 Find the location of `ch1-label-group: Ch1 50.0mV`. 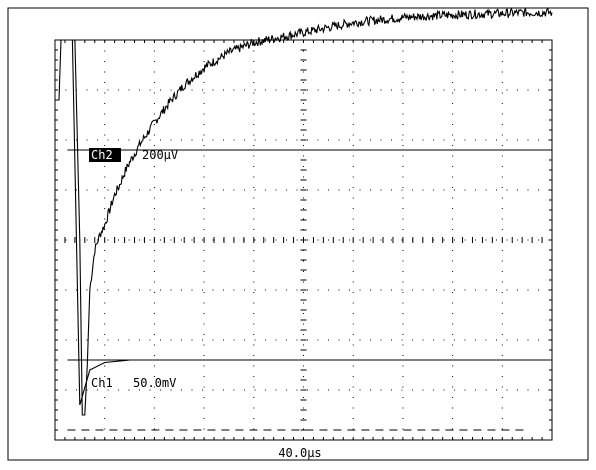

ch1-label-group: Ch1 50.0mV is located at coordinates (133, 383).